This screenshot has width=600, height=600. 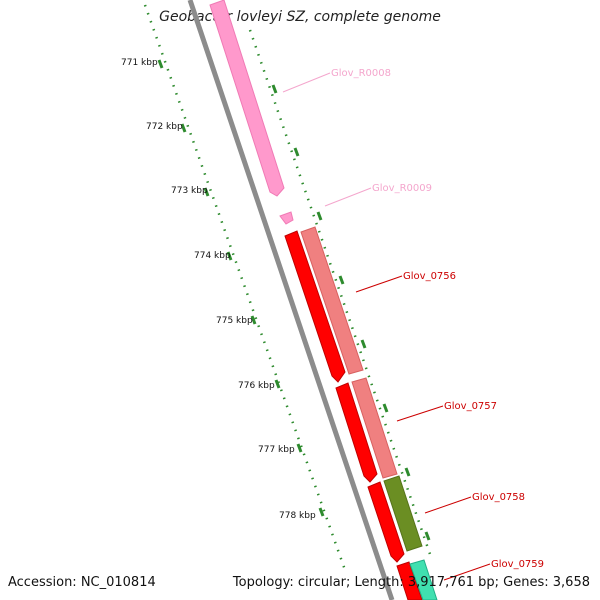 What do you see at coordinates (470, 406) in the screenshot?
I see `gene-label-glov-0757: Glov_0757` at bounding box center [470, 406].